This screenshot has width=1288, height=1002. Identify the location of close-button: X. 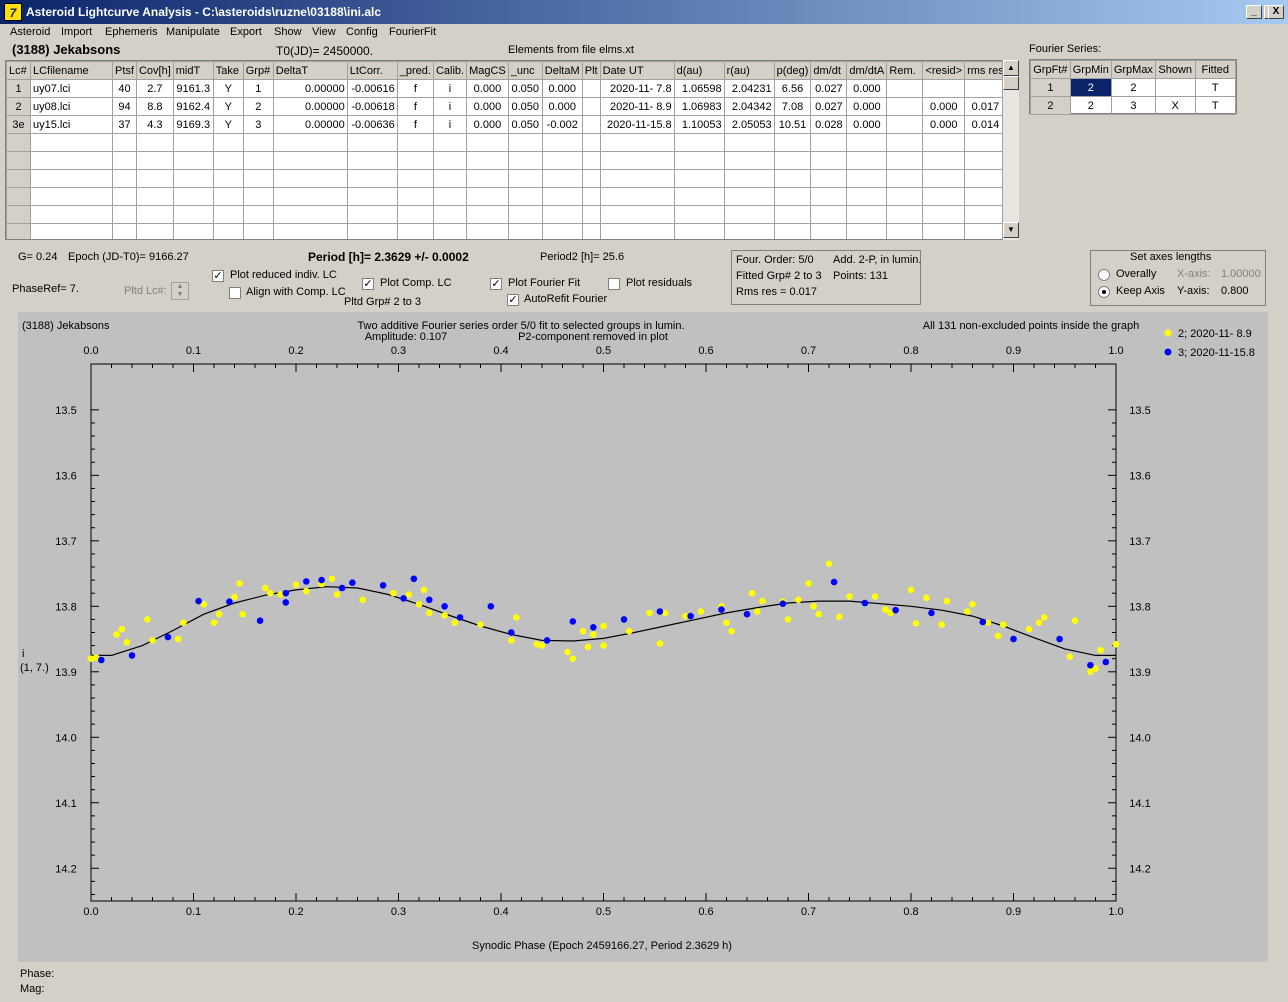
(1276, 12).